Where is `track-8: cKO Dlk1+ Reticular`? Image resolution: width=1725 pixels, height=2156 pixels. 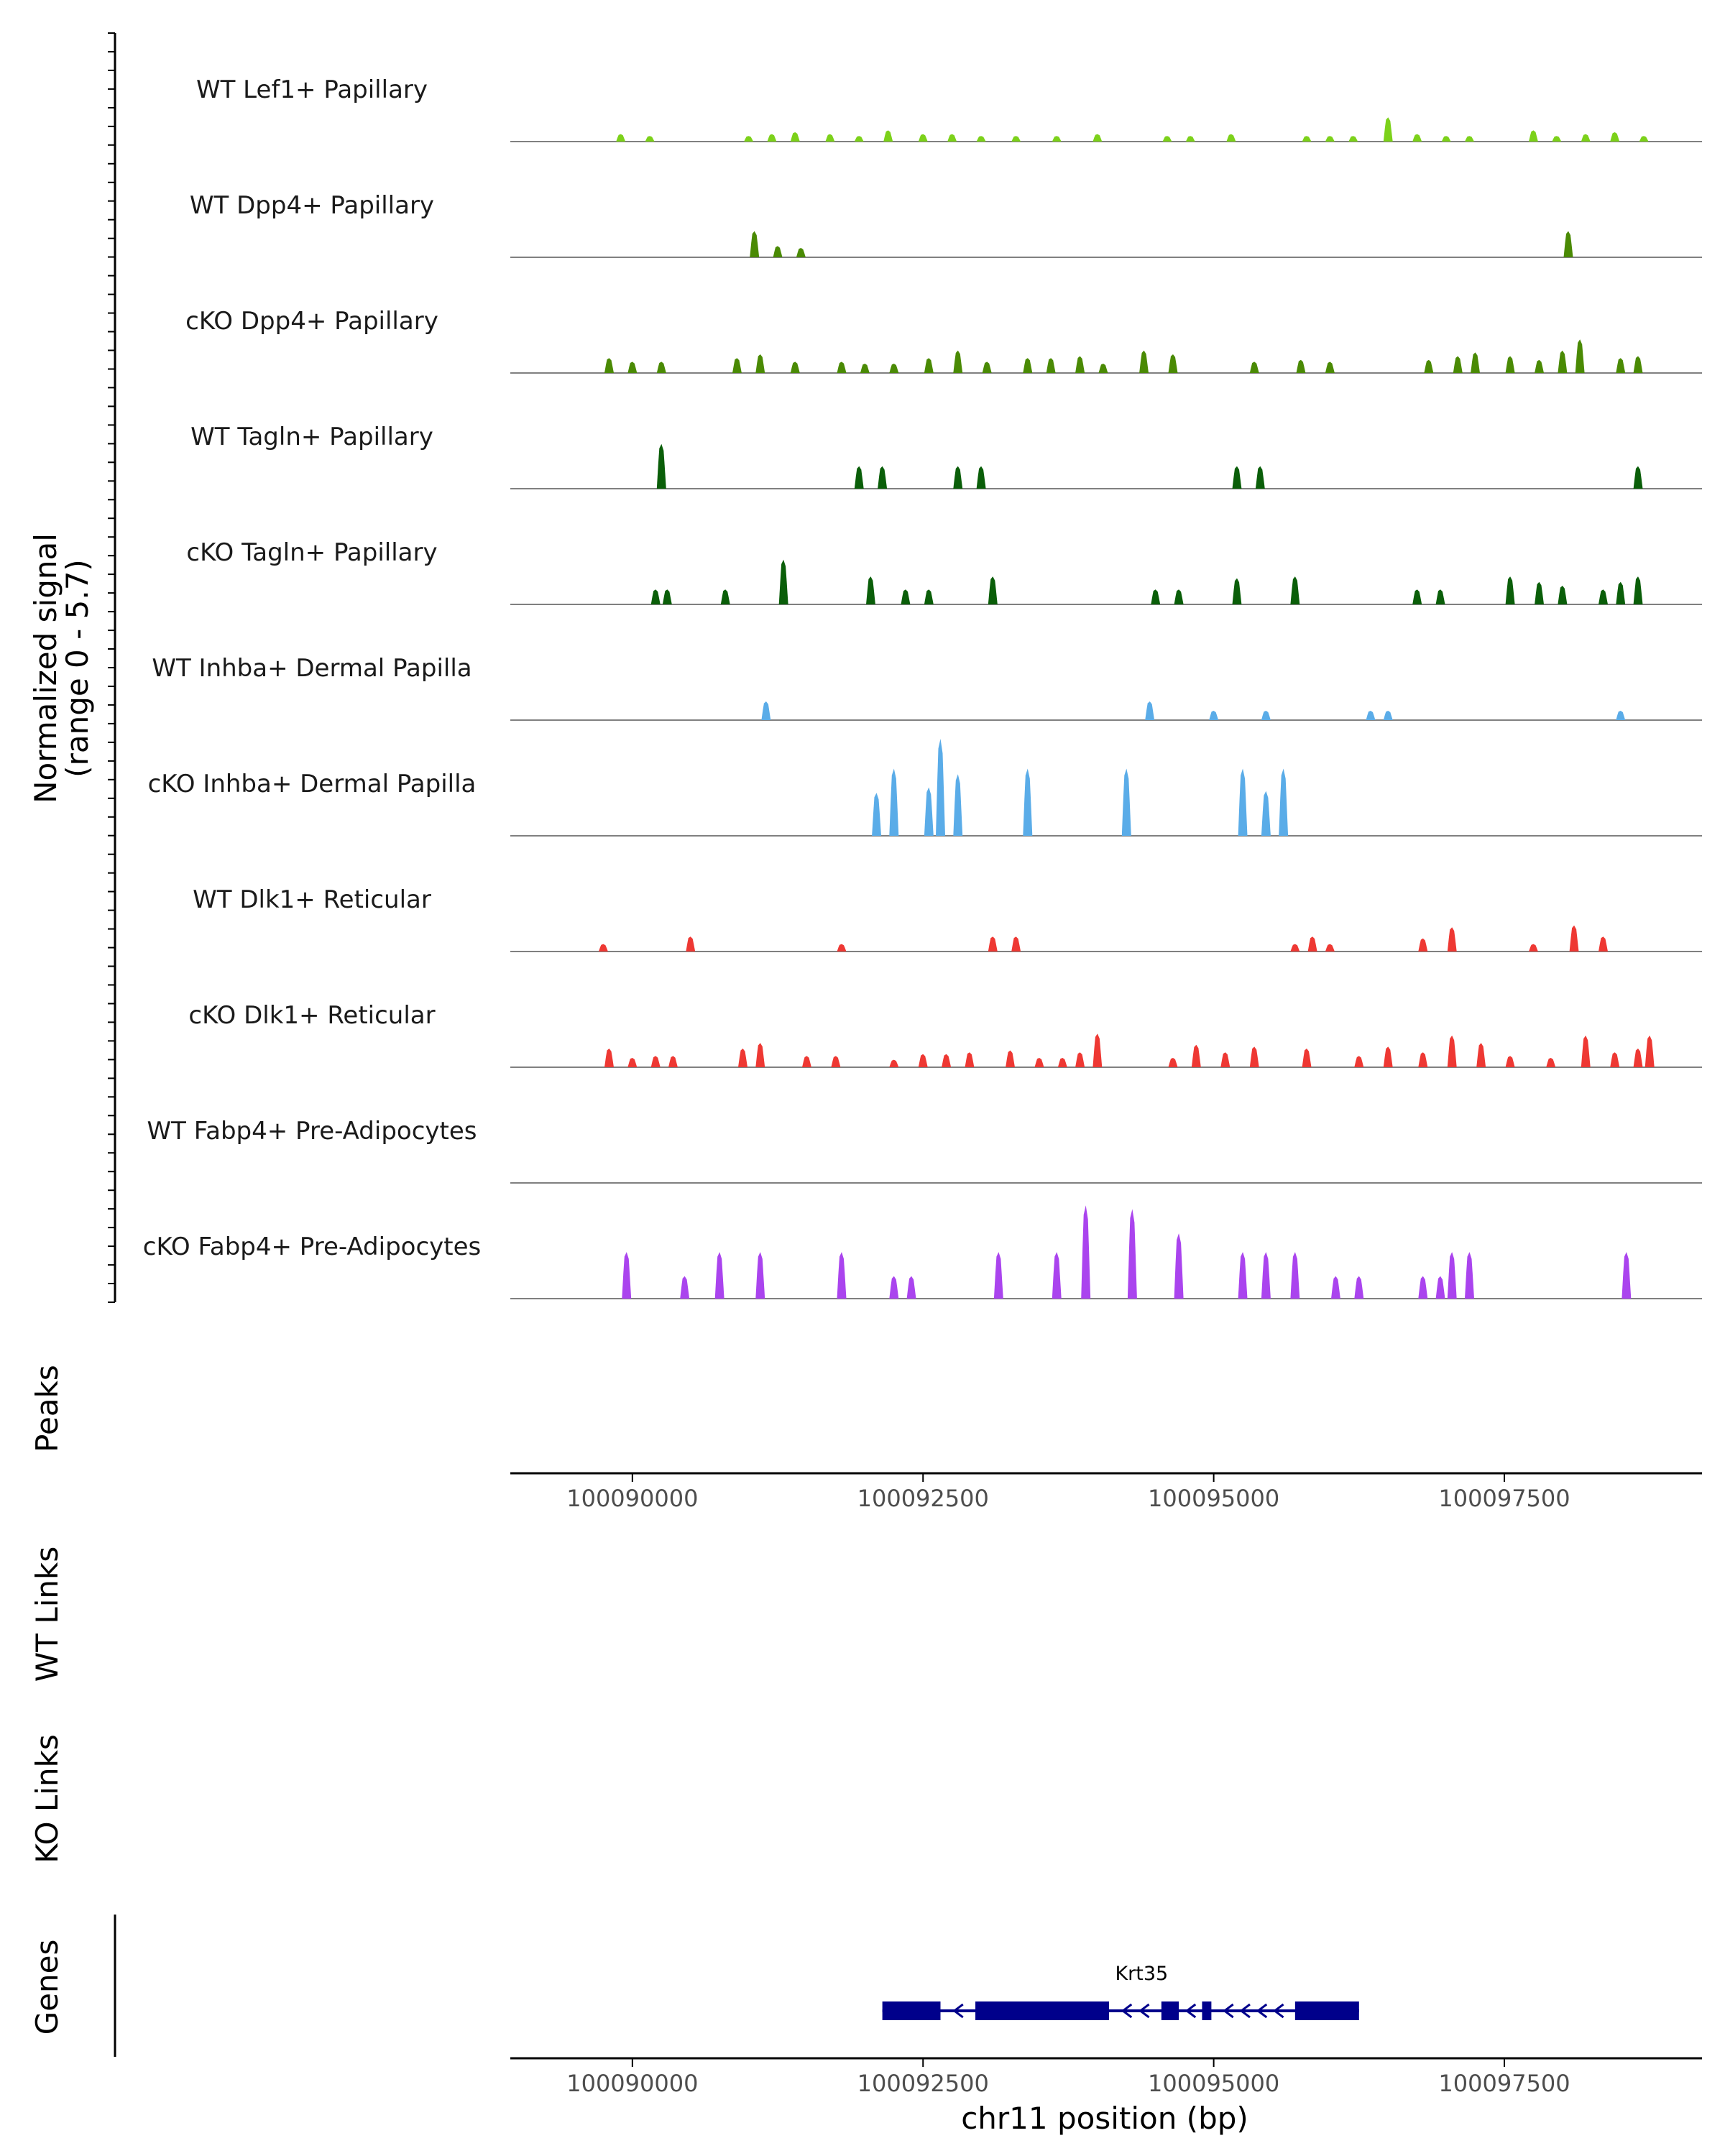
track-8: cKO Dlk1+ Reticular is located at coordinates (945, 1034).